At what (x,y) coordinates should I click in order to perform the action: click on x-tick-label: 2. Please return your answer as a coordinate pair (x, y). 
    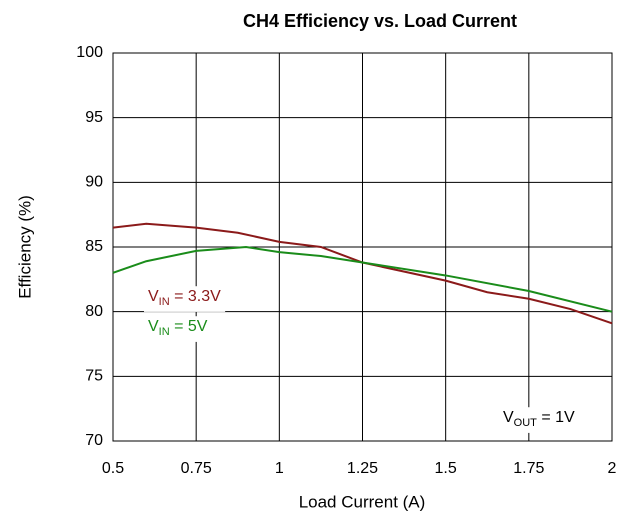
    Looking at the image, I should click on (612, 468).